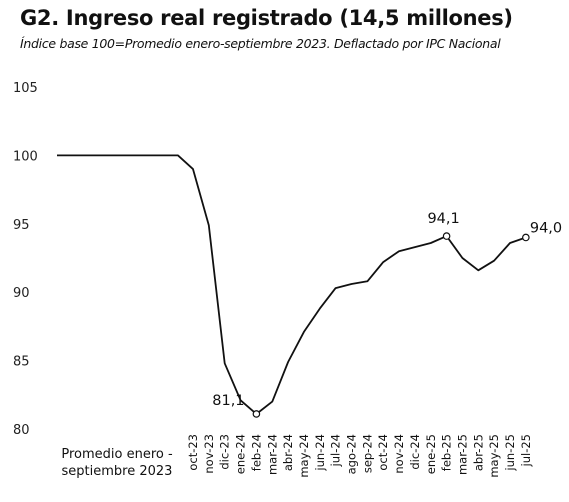 The width and height of the screenshot is (569, 502). Describe the element at coordinates (526, 450) in the screenshot. I see `x-tick-label: jul-25` at that location.